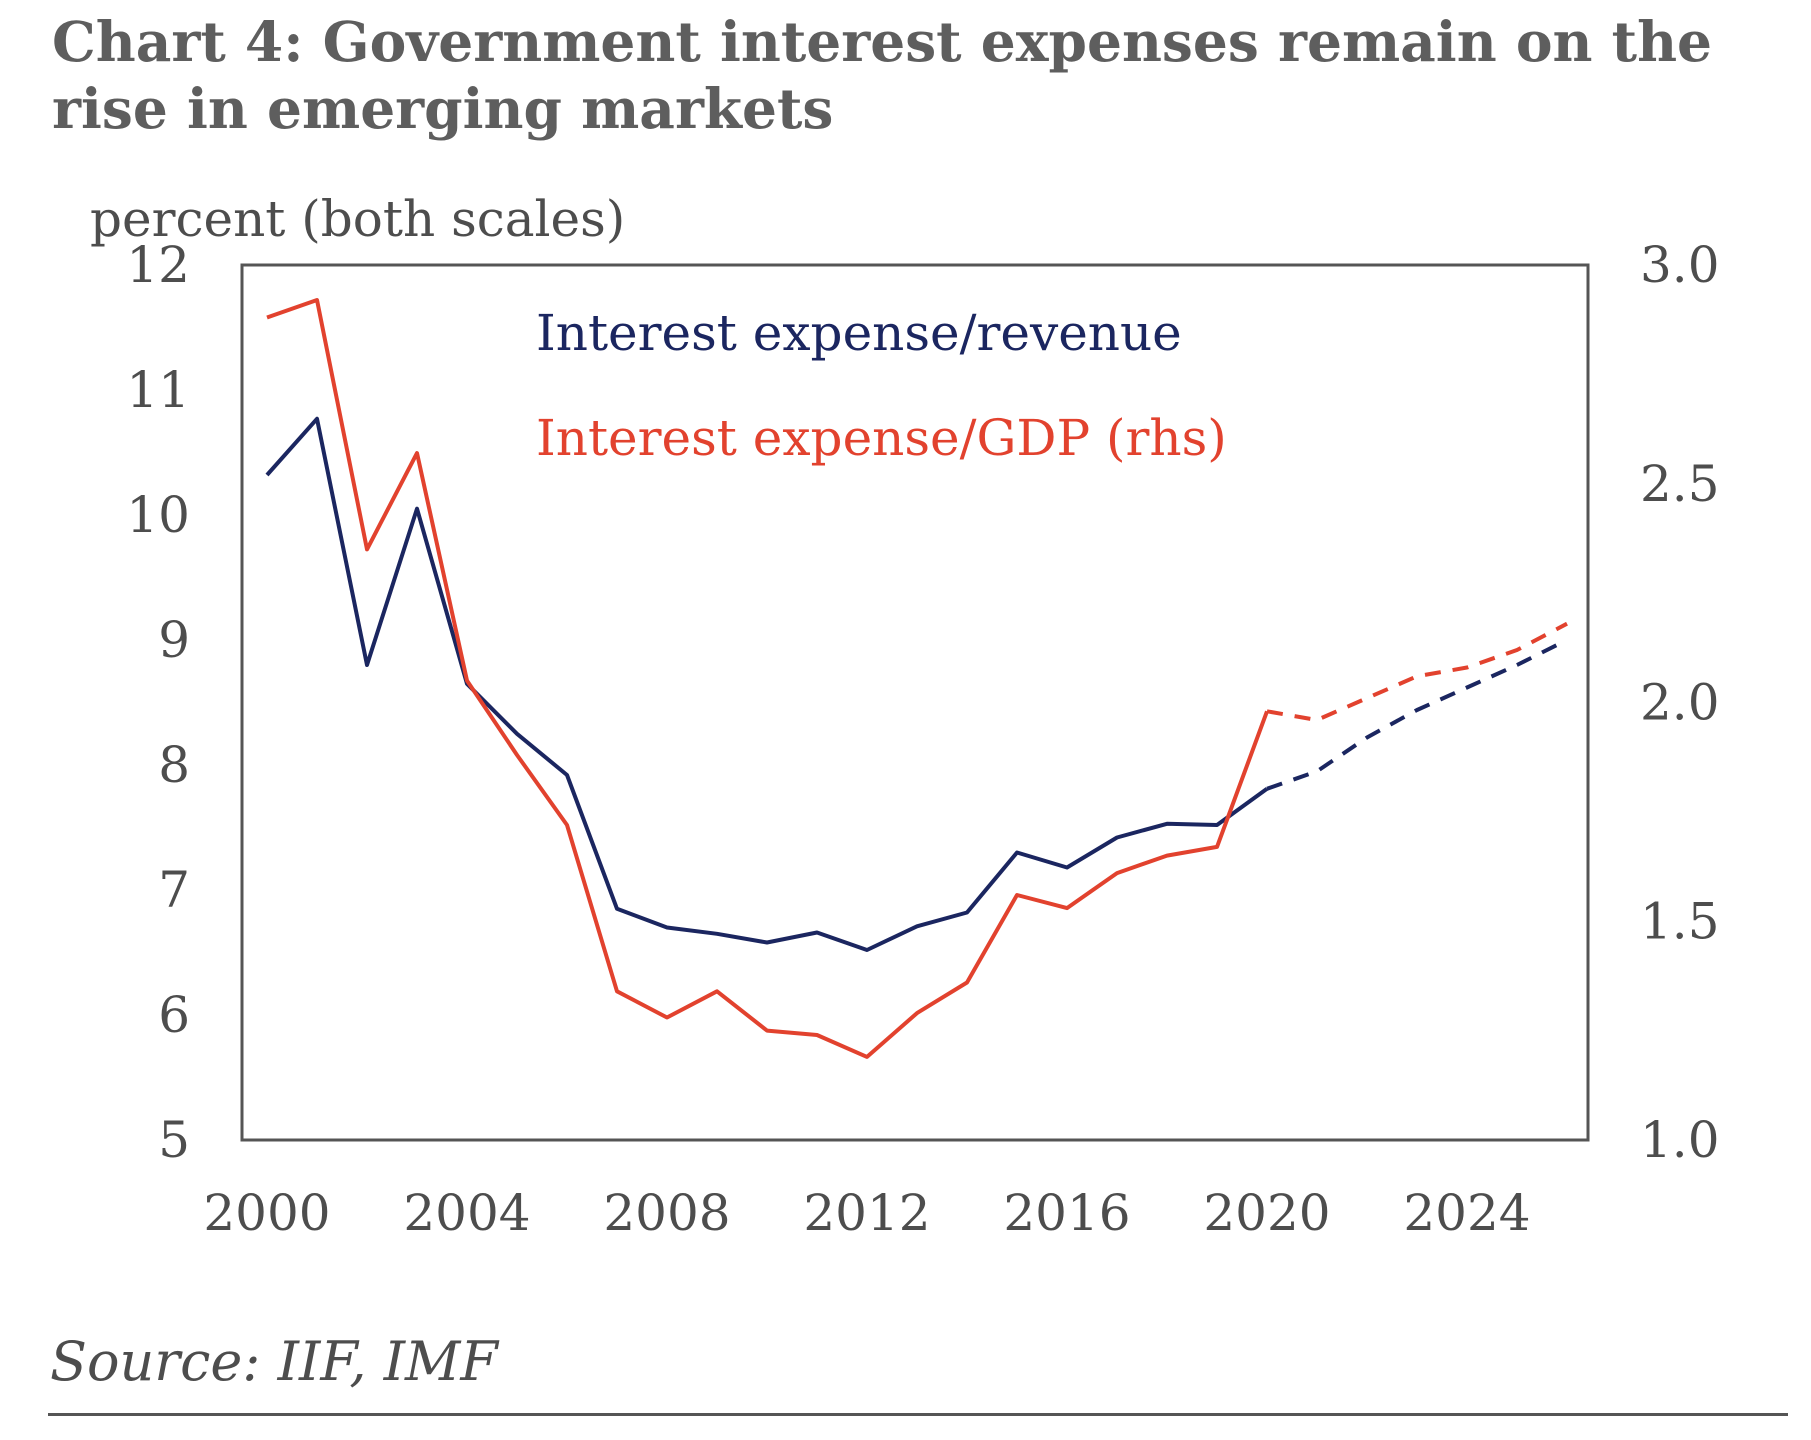 This screenshot has width=1811, height=1440. I want to click on series-forecast-line-gdp, so click(1417, 671).